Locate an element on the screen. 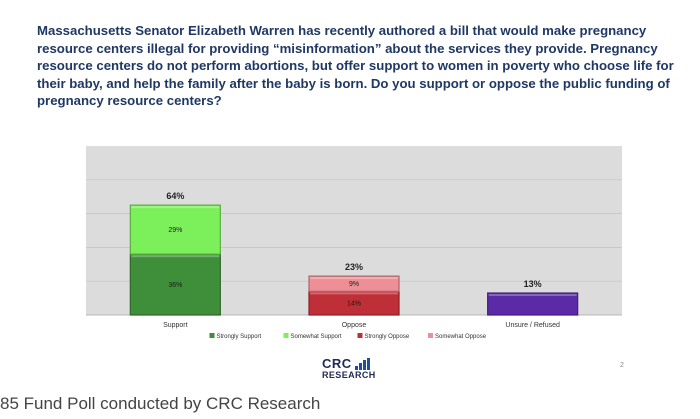 The width and height of the screenshot is (700, 419). x-tick-label: Unsure / Refused is located at coordinates (532, 325).